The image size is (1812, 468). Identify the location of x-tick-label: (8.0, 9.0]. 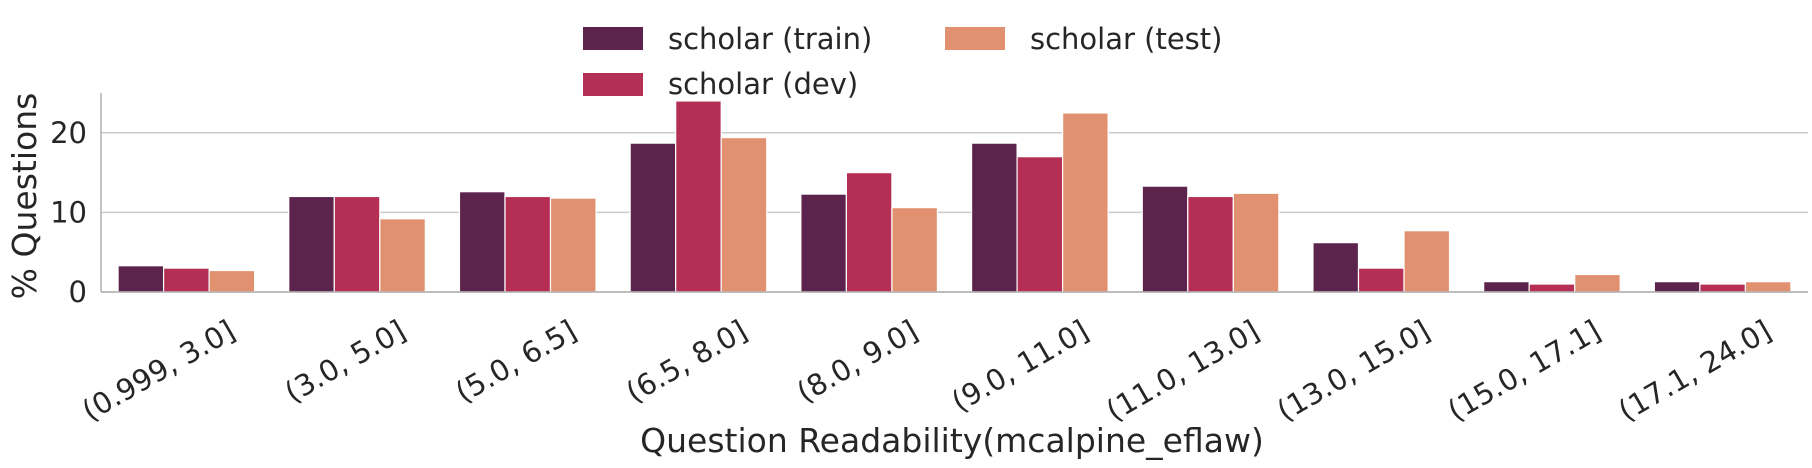
(857, 361).